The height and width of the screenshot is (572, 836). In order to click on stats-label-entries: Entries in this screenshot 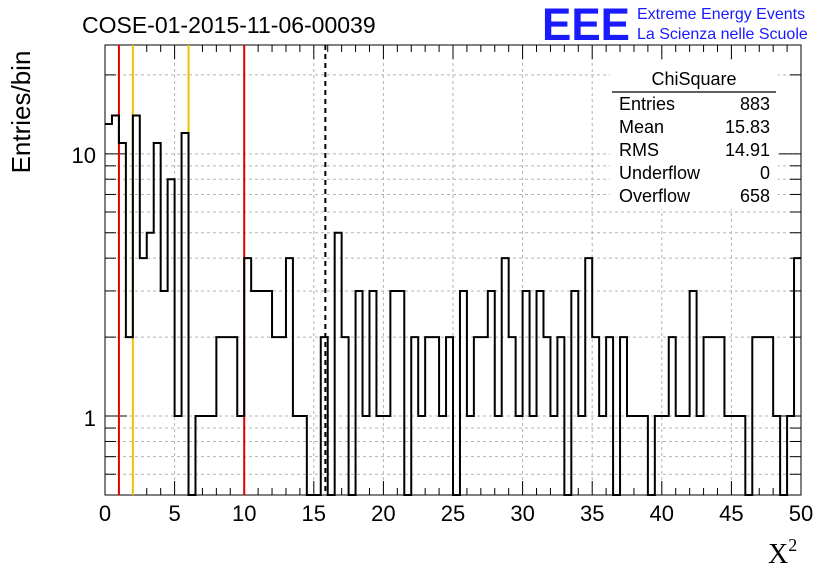, I will do `click(647, 104)`.